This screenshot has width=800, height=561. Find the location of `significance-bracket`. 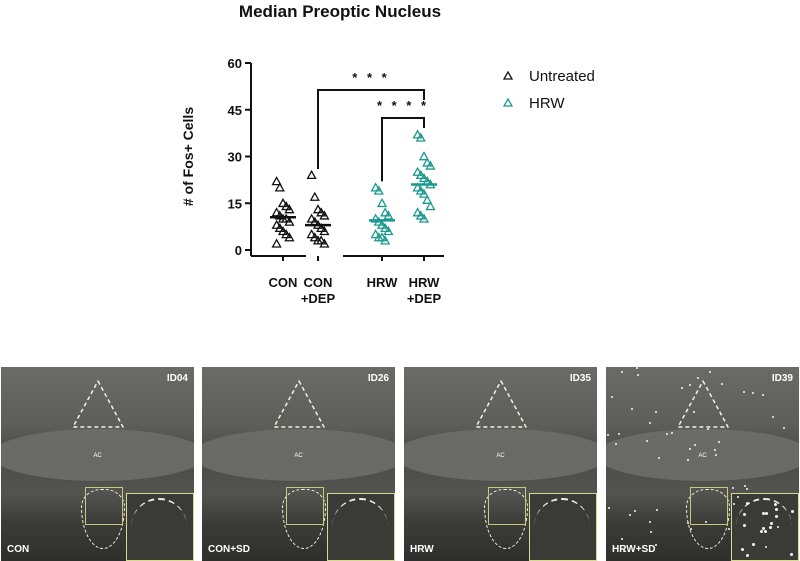

significance-bracket is located at coordinates (403, 149).